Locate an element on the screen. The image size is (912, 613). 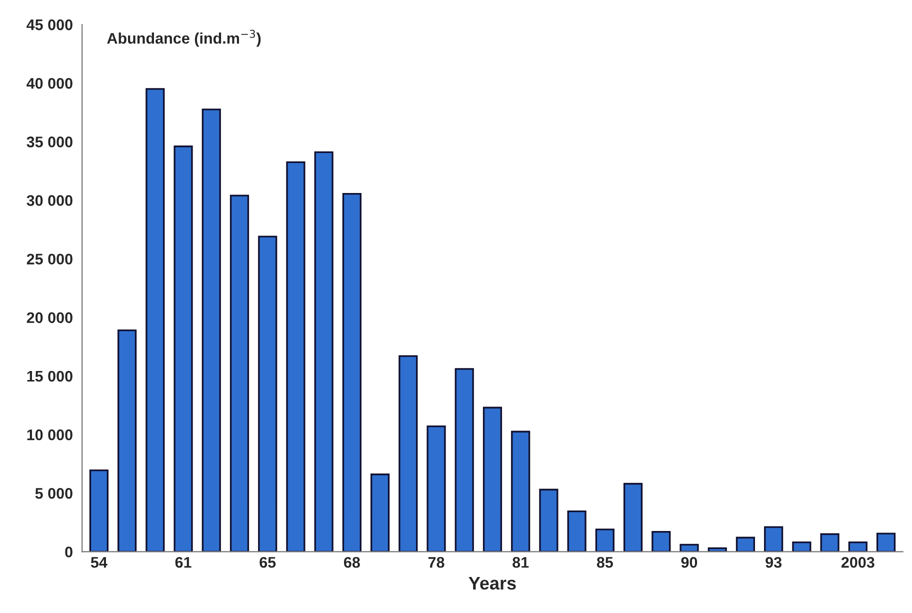
y-axis-title: Abundance (ind.m$^{−3}$) is located at coordinates (184, 38).